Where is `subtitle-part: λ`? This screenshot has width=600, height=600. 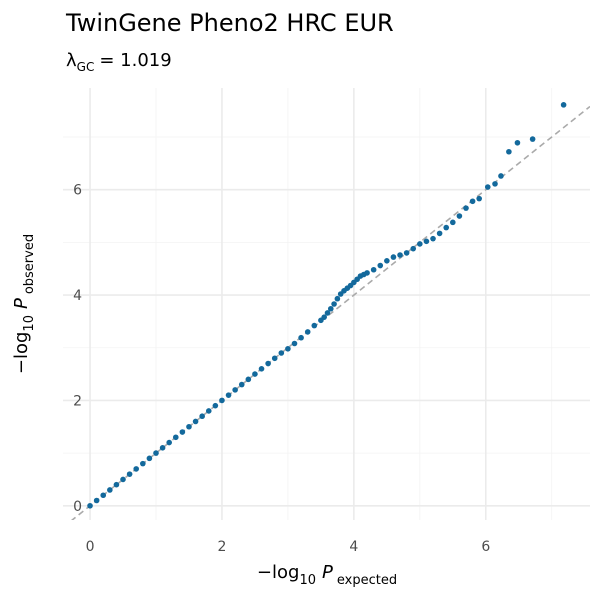
subtitle-part: λ is located at coordinates (71, 60).